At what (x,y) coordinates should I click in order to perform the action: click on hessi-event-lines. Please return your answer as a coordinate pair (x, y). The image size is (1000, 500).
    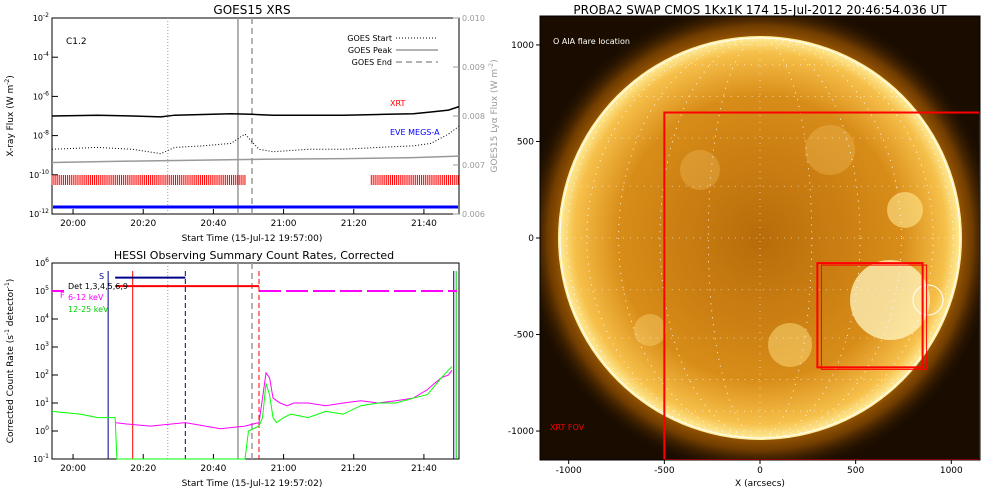
    Looking at the image, I should click on (282, 361).